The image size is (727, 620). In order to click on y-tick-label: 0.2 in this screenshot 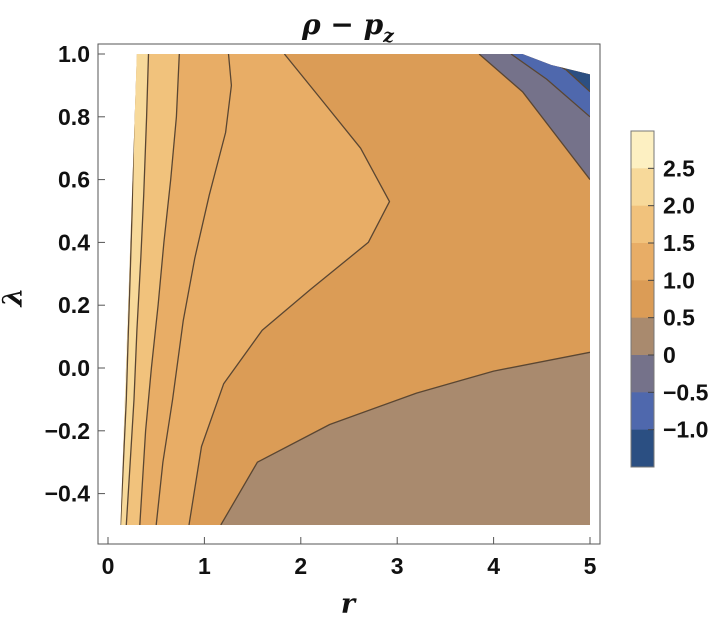, I will do `click(74, 305)`.